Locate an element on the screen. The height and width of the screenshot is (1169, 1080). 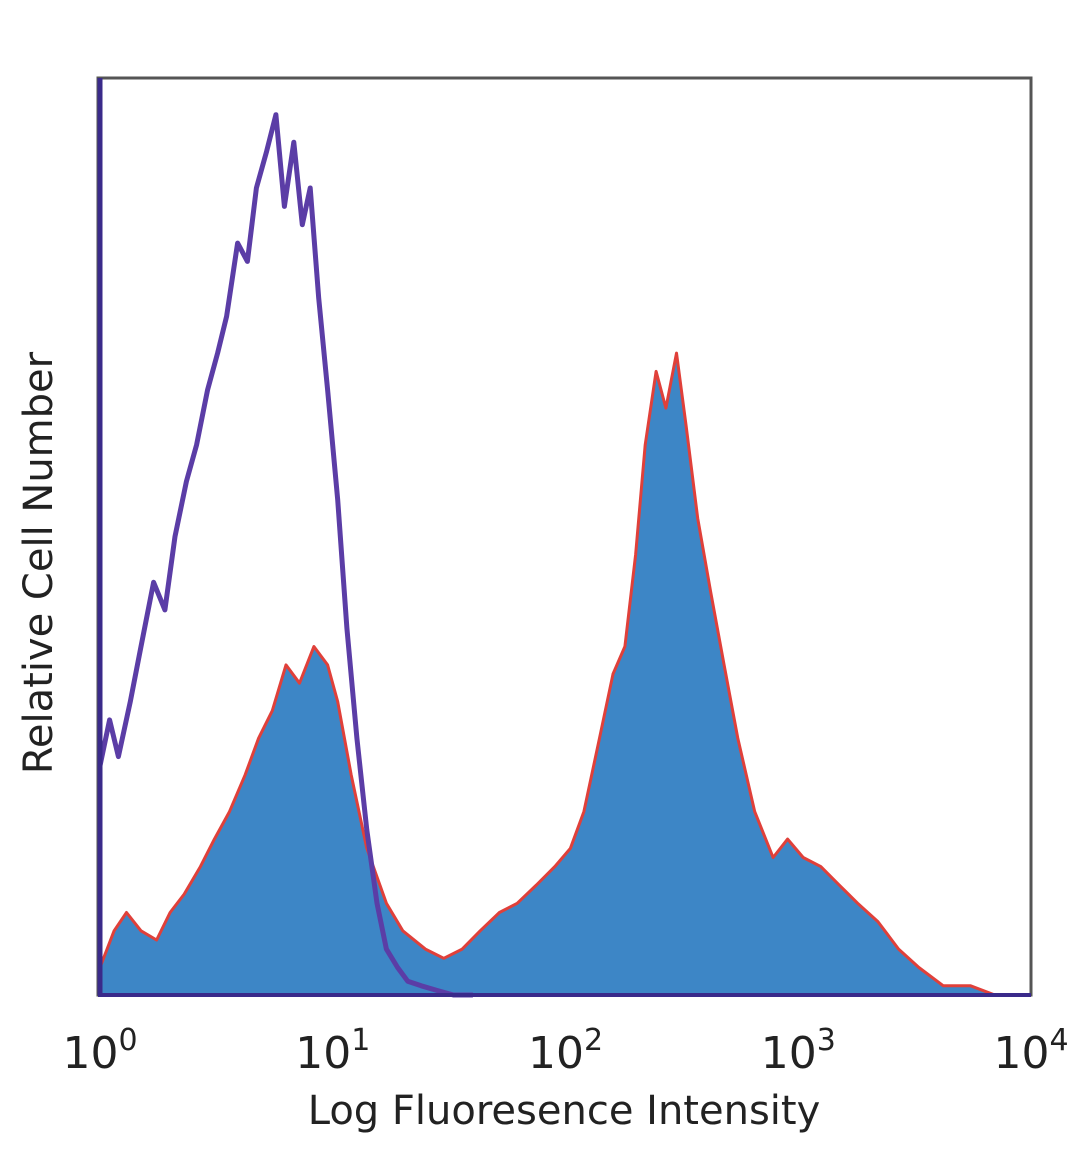
x-tick-label-1: 10¹ is located at coordinates (332, 1051).